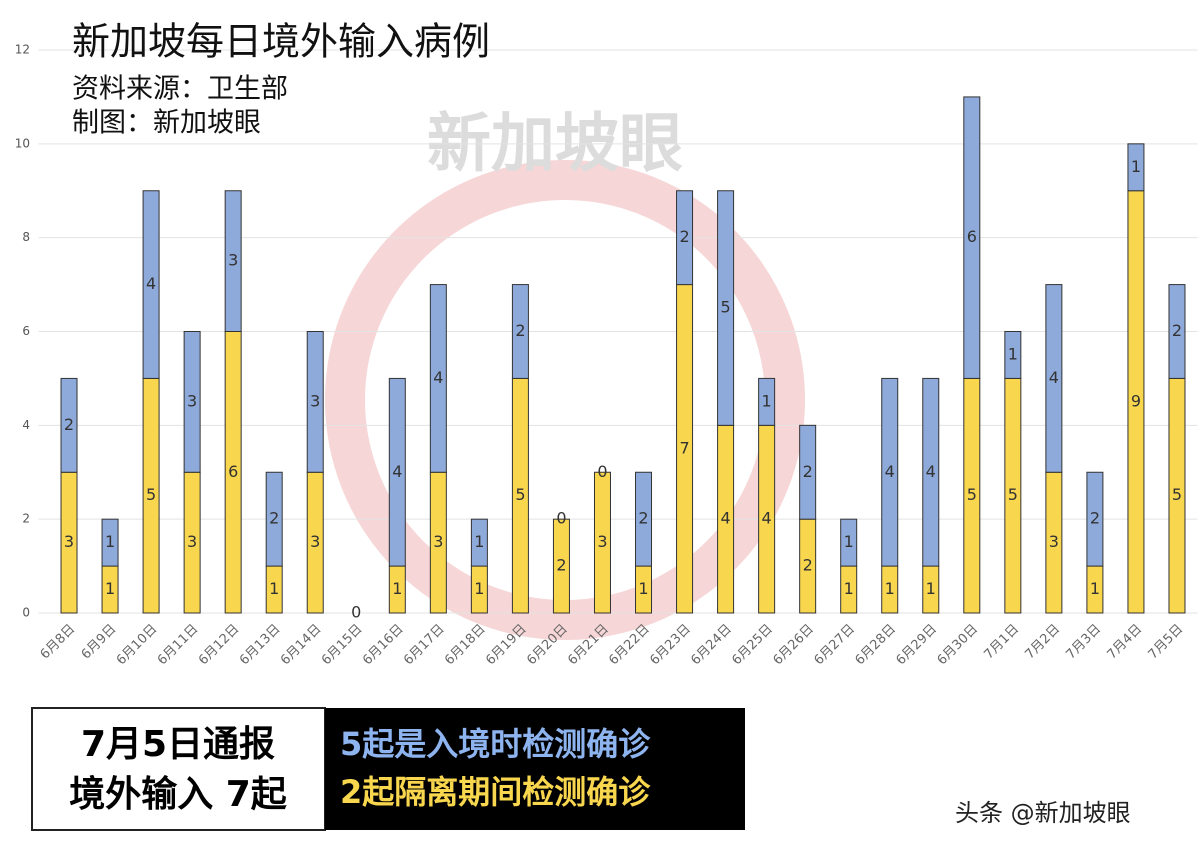 The image size is (1202, 852). I want to click on summary-text: 境外输入 7起, so click(178, 794).